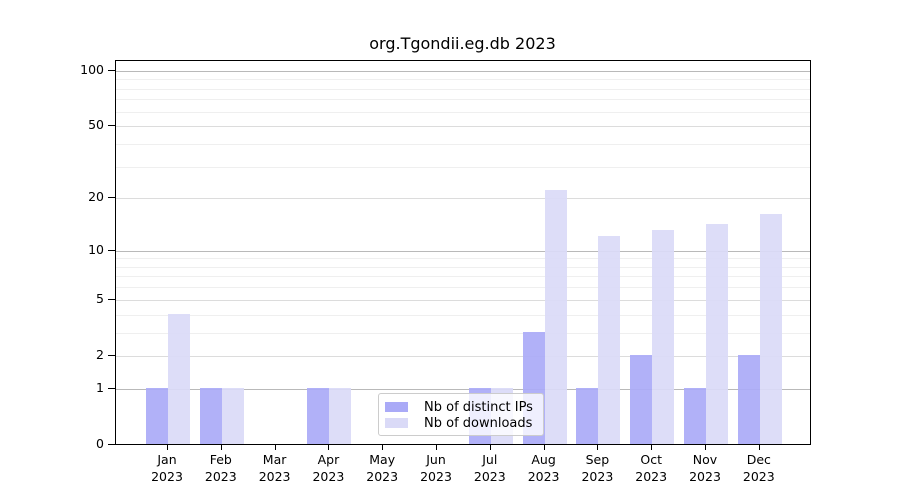 This screenshot has width=900, height=500. Describe the element at coordinates (210, 415) in the screenshot. I see `bar-distinct-ips-feb` at that location.